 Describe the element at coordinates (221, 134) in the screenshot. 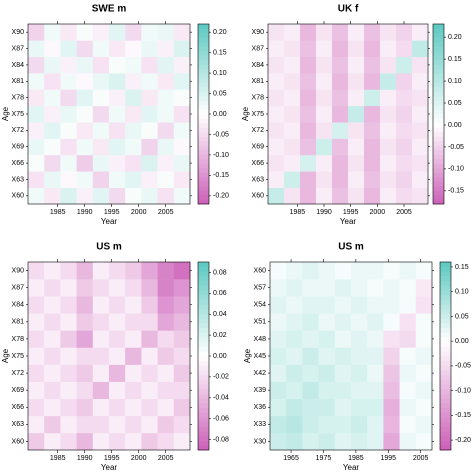

I see `colorbar-tick-label: -0.05` at that location.